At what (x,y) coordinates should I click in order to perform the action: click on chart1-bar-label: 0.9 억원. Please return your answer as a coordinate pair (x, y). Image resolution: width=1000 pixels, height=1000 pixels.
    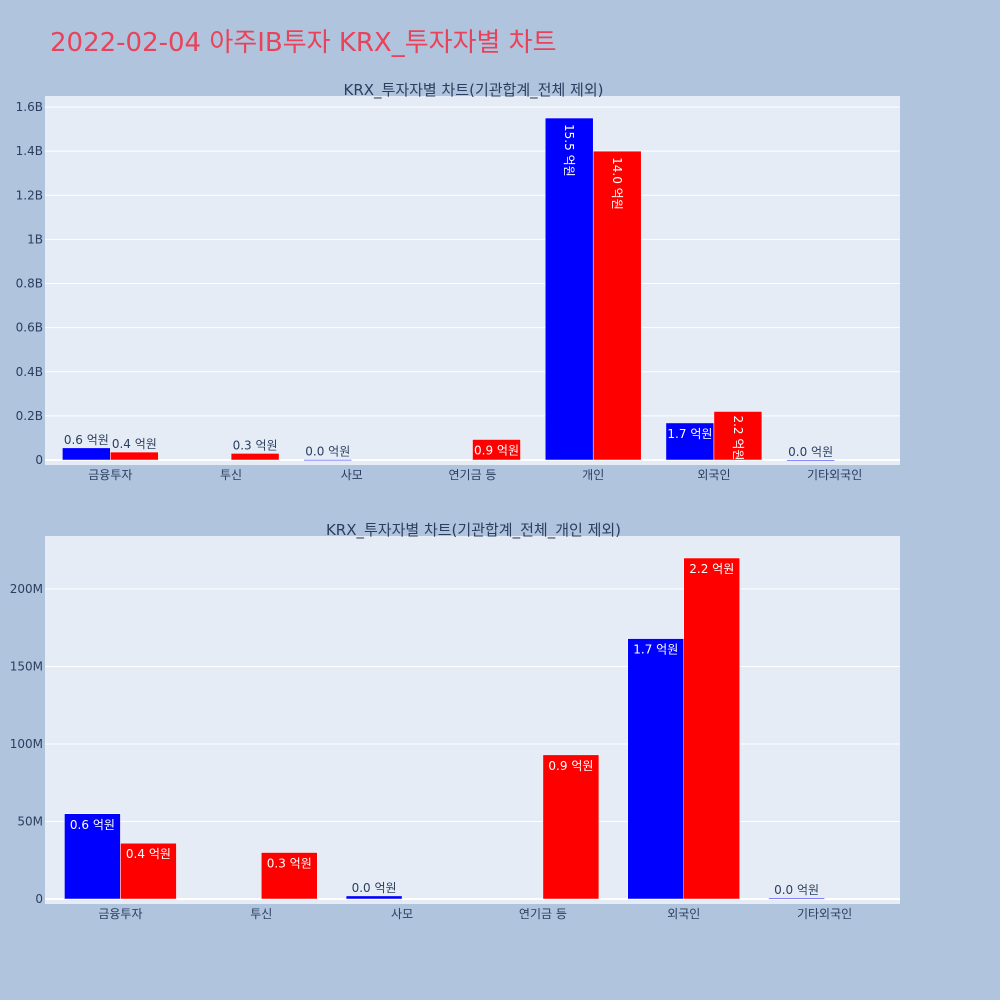
    Looking at the image, I should click on (496, 450).